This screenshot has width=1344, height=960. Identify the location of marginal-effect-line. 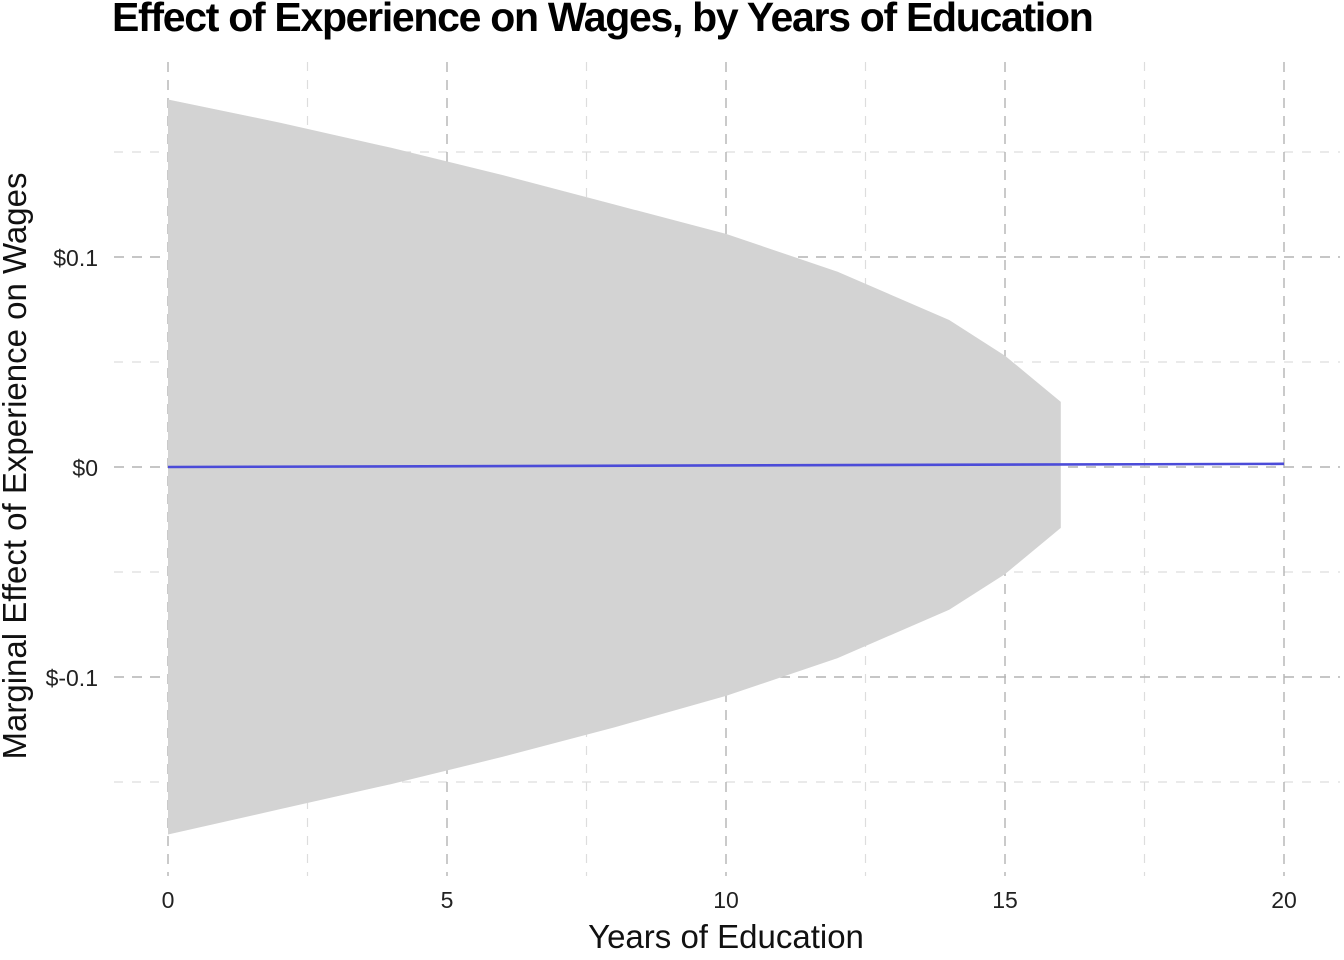
(726, 465).